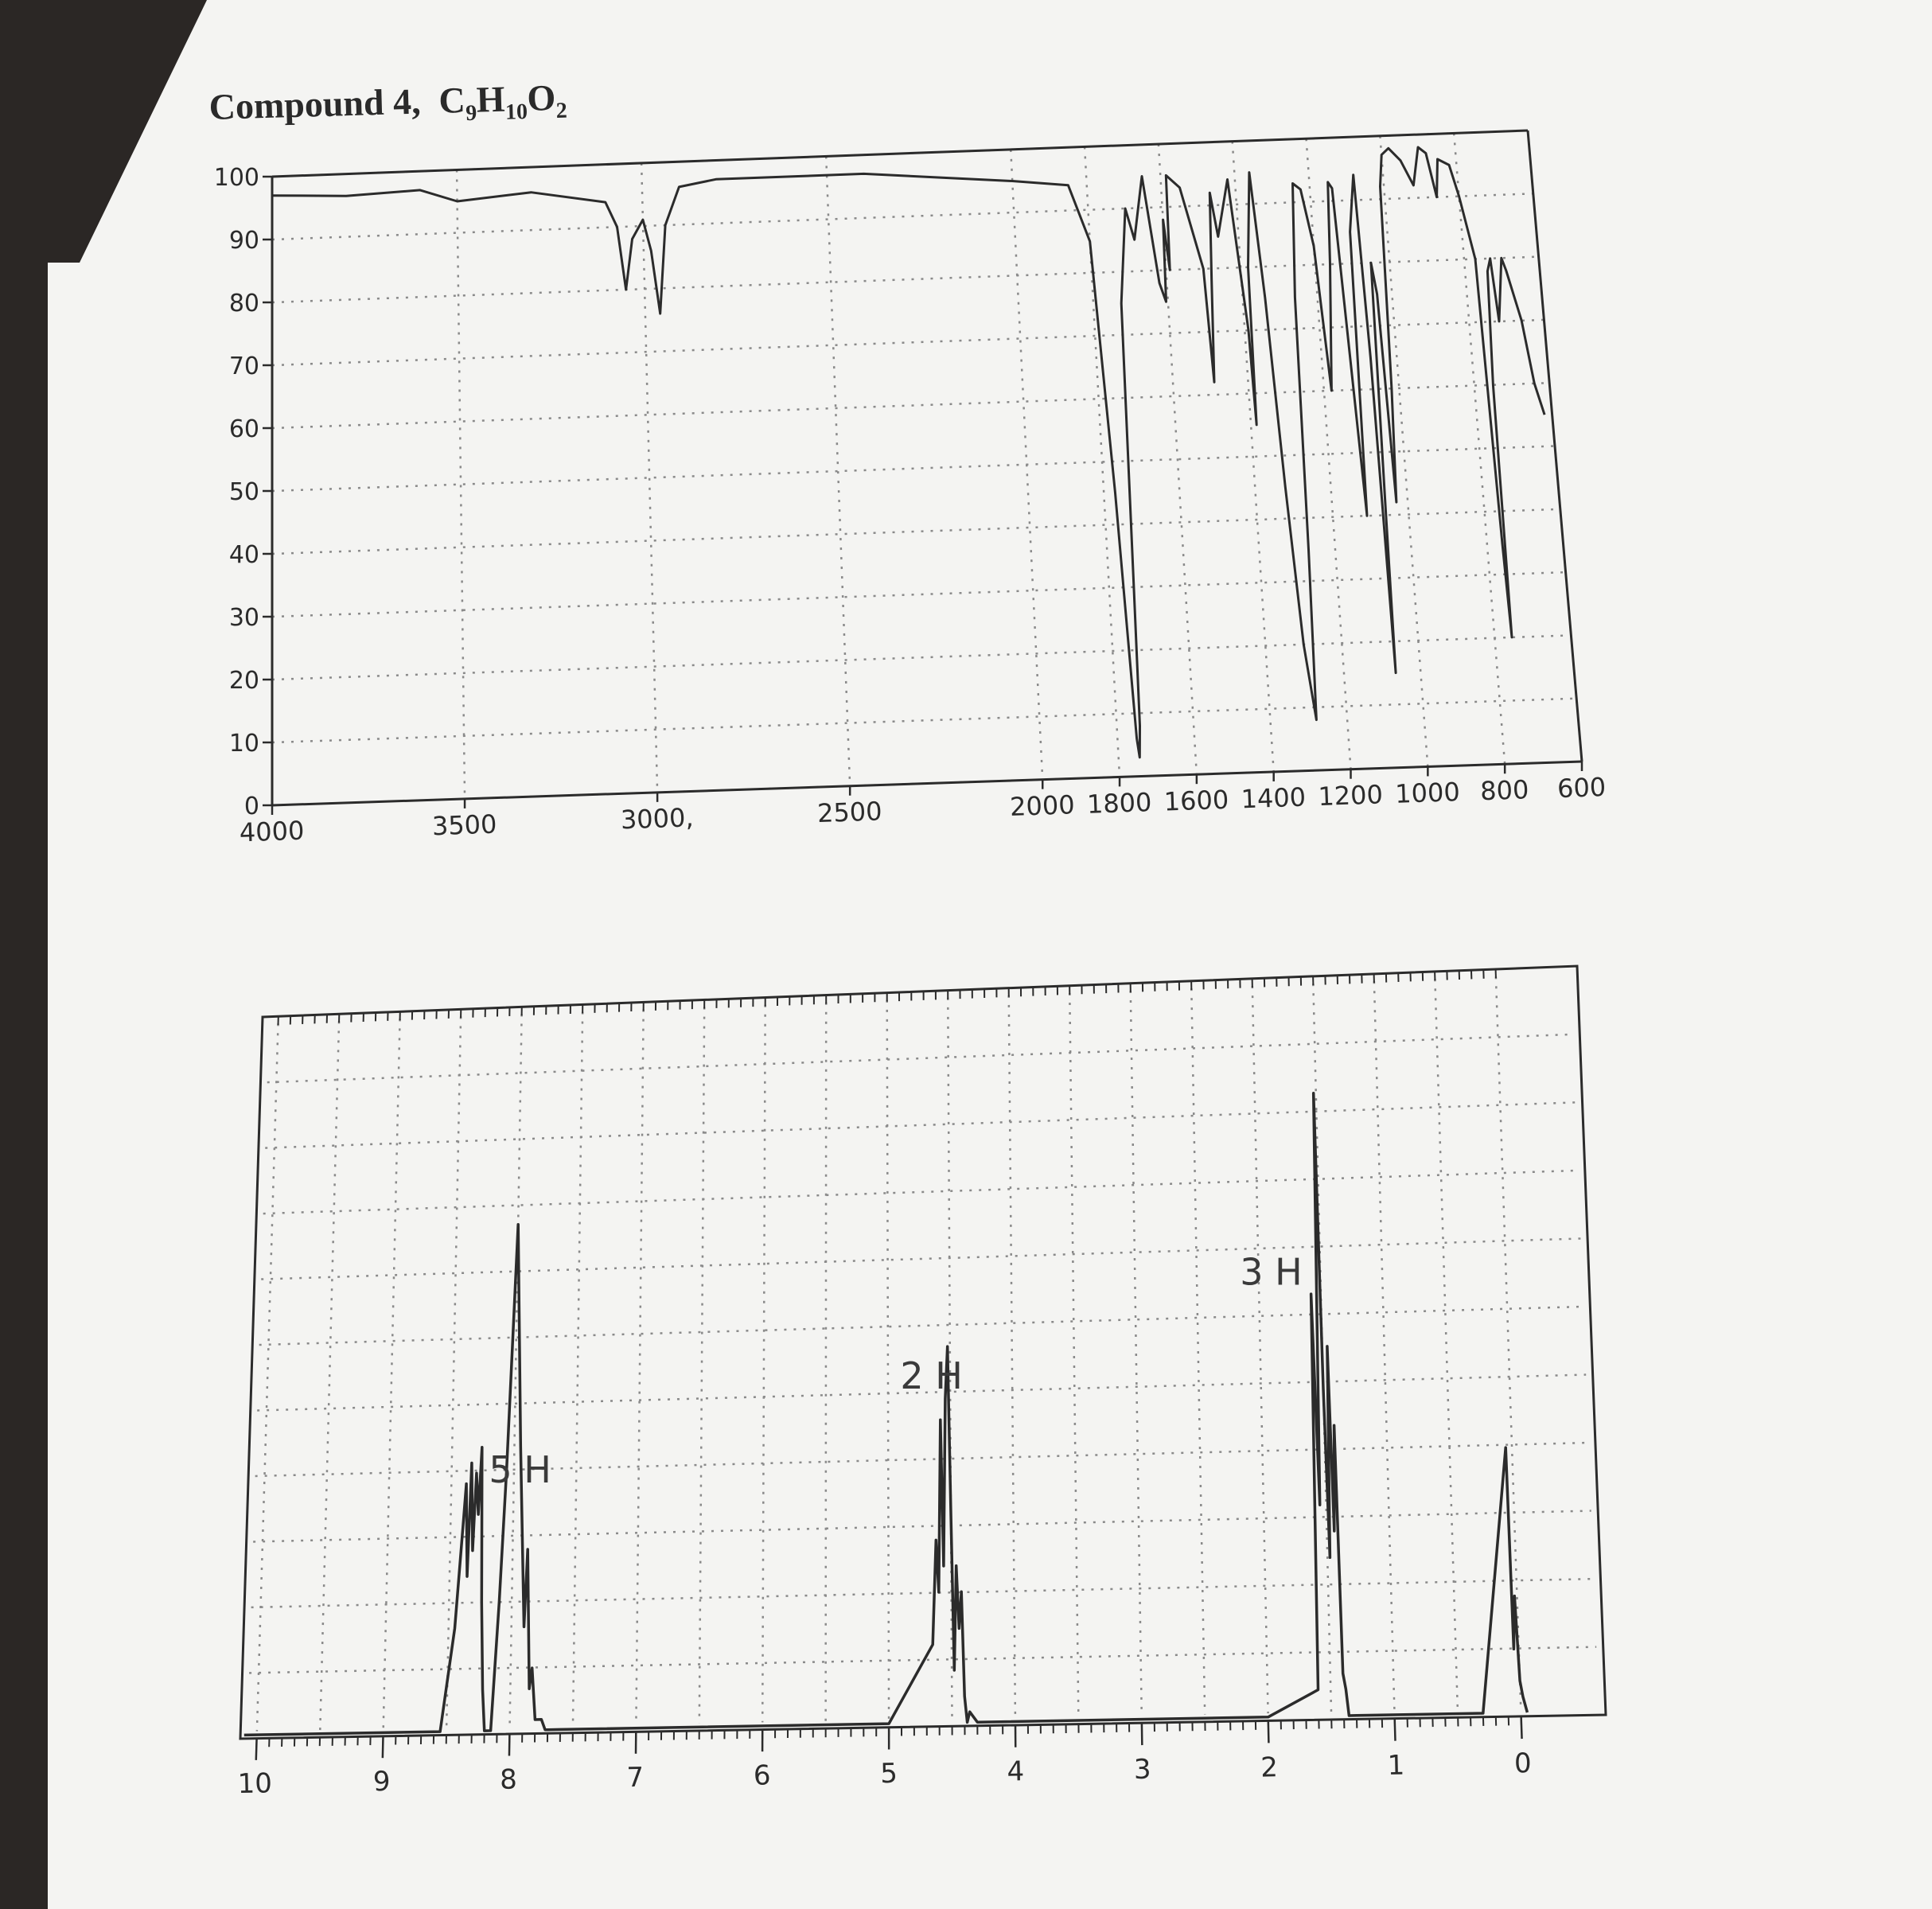  Describe the element at coordinates (244, 429) in the screenshot. I see `ir-y-tick-label: 60` at that location.